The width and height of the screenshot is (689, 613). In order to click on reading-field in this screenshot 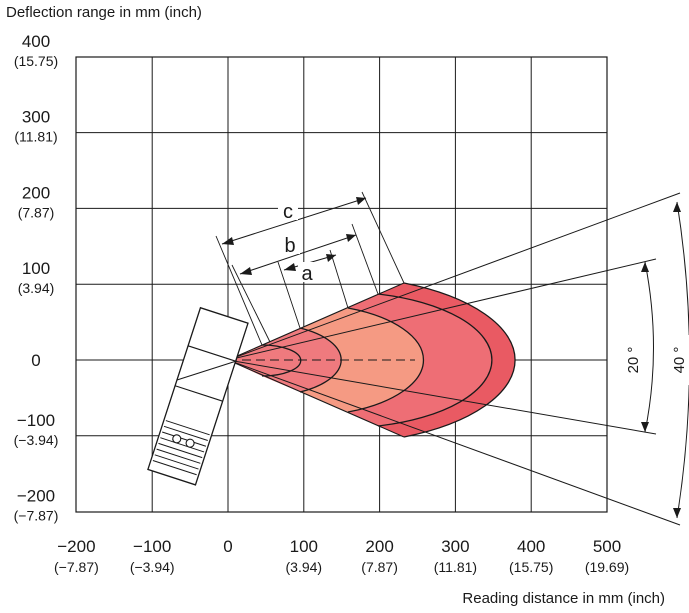, I will do `click(371, 360)`.